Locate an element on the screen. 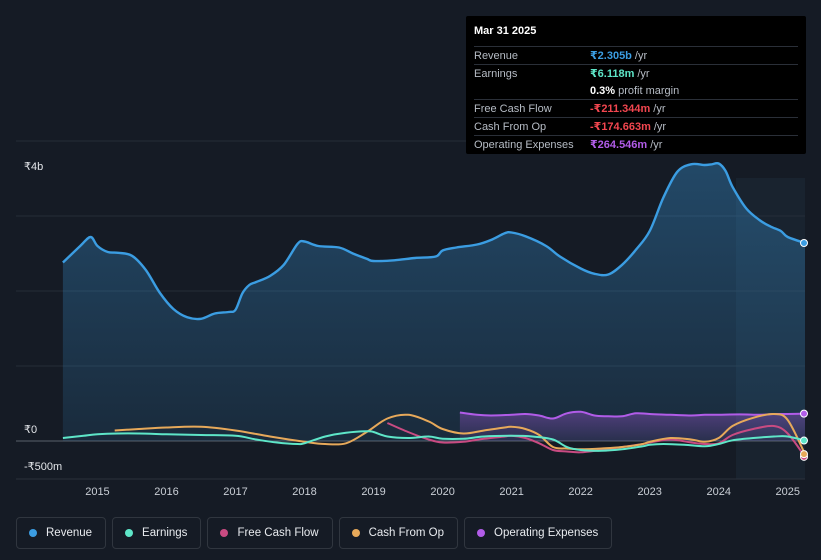  series-area-operating-expenses is located at coordinates (632, 426).